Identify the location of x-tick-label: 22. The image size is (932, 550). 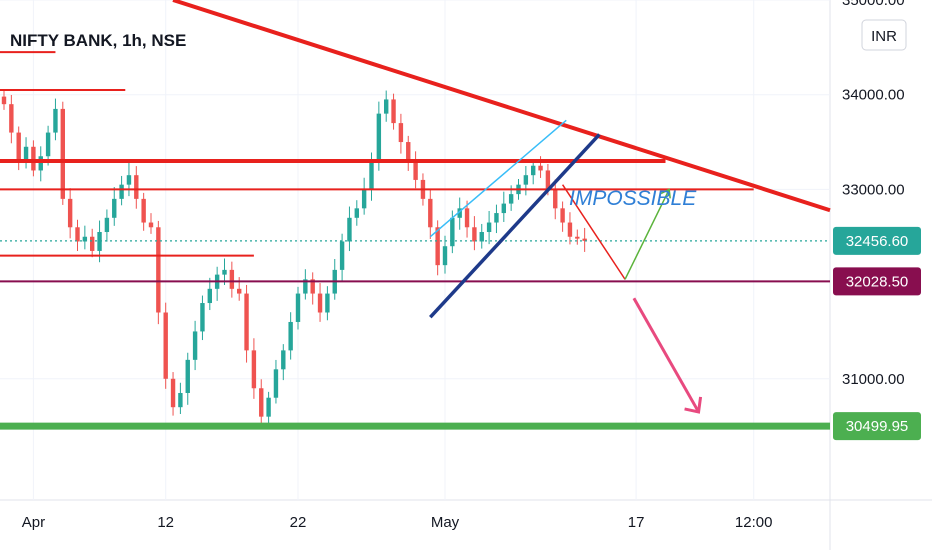
(298, 522).